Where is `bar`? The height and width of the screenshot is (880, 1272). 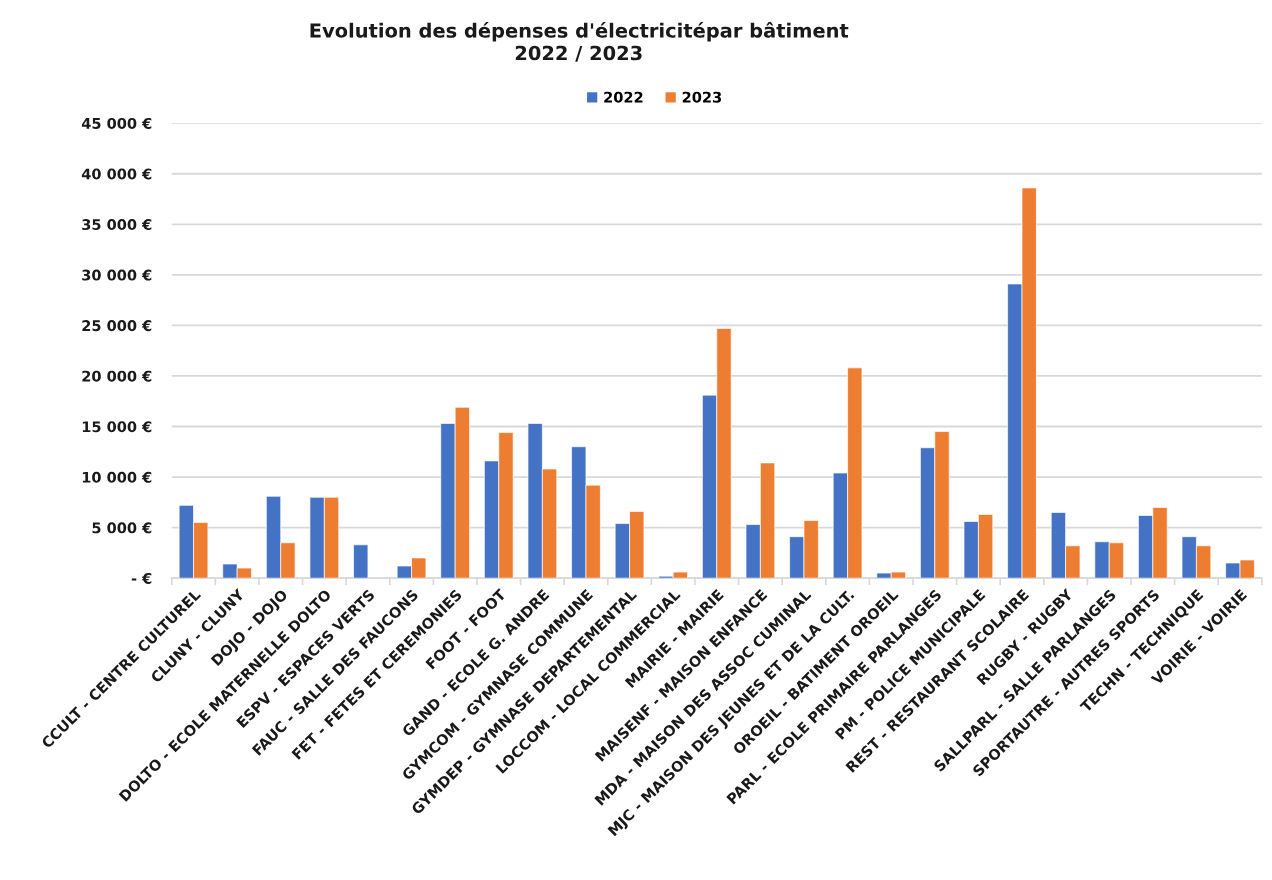 bar is located at coordinates (361, 561).